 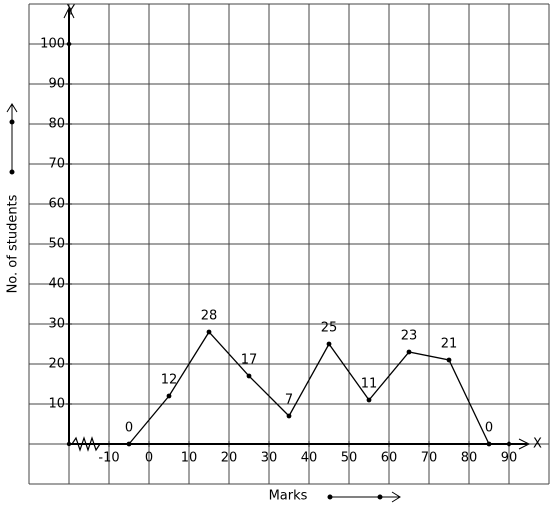 What do you see at coordinates (52, 44) in the screenshot?
I see `y-tick-label: 100` at bounding box center [52, 44].